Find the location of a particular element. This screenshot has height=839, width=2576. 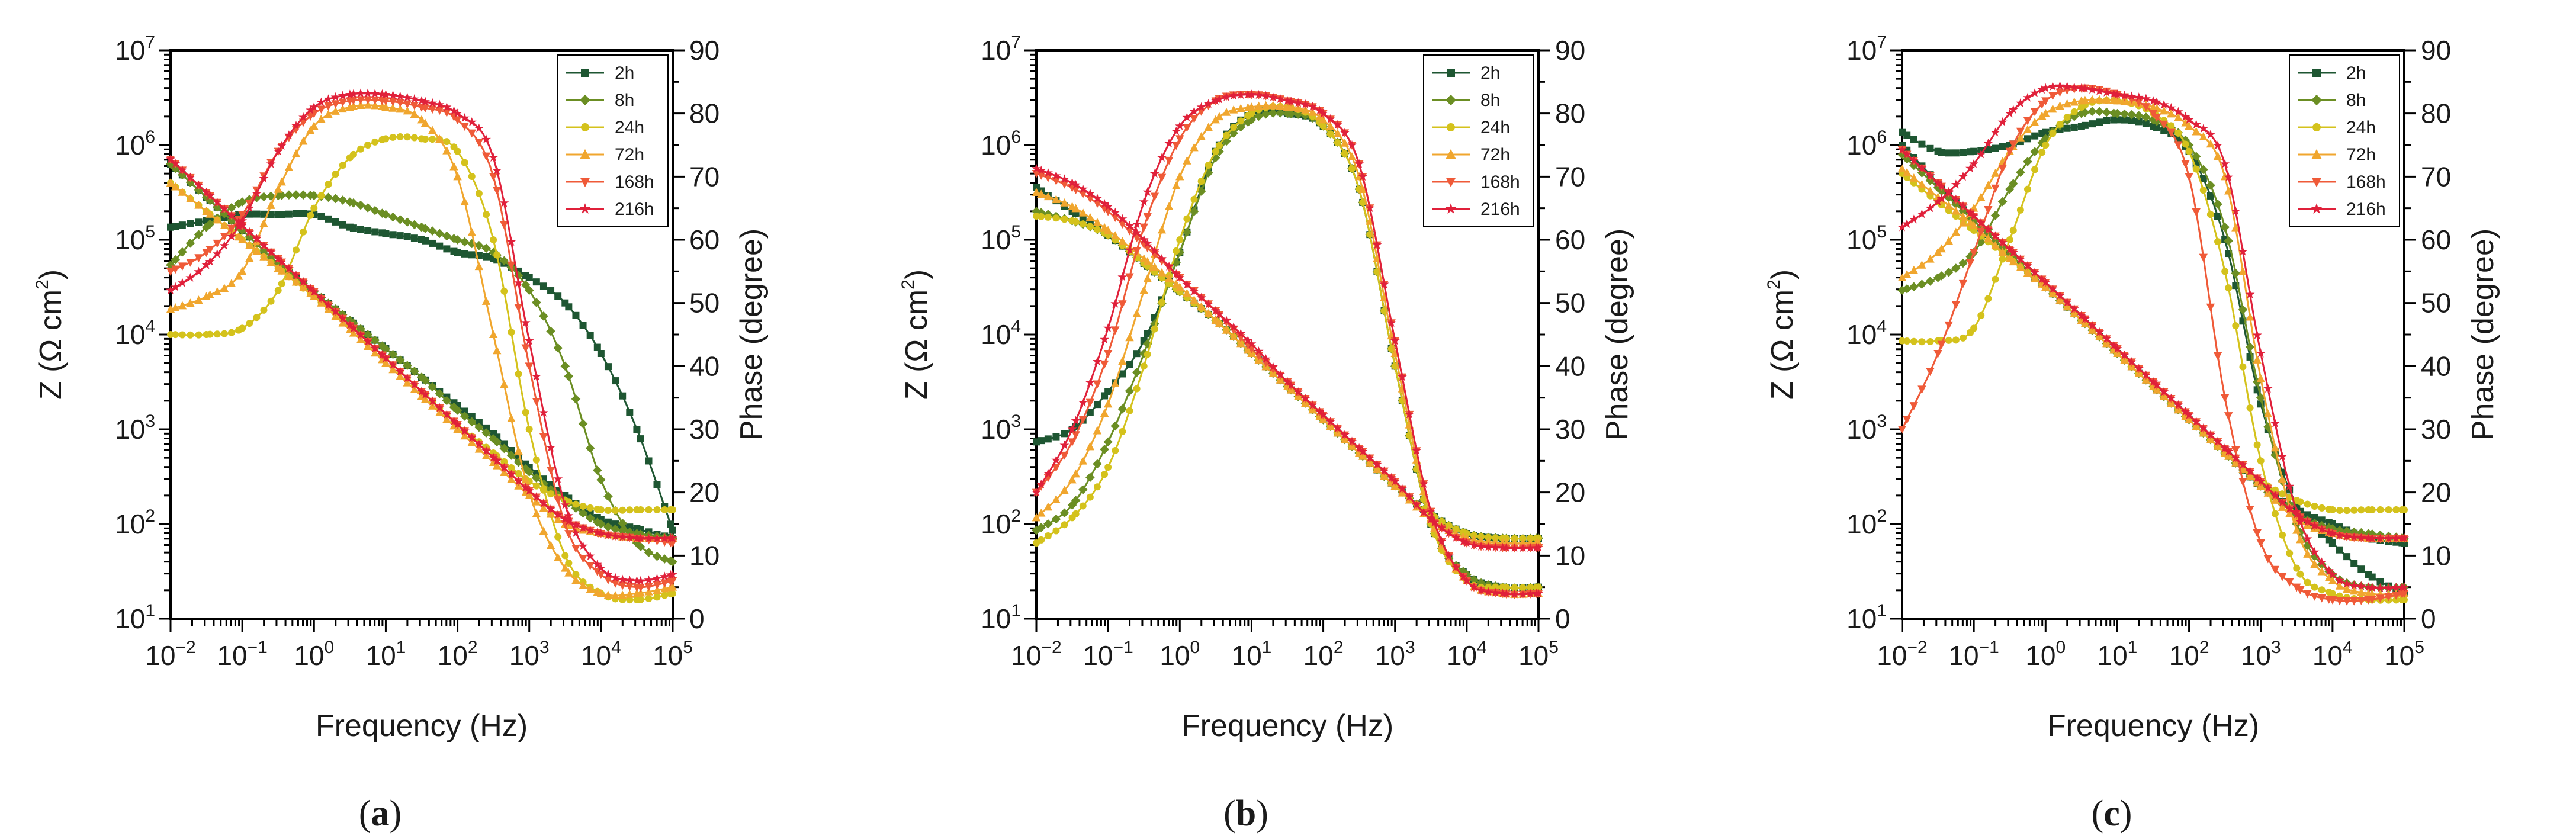

legend-marker is located at coordinates (585, 154).